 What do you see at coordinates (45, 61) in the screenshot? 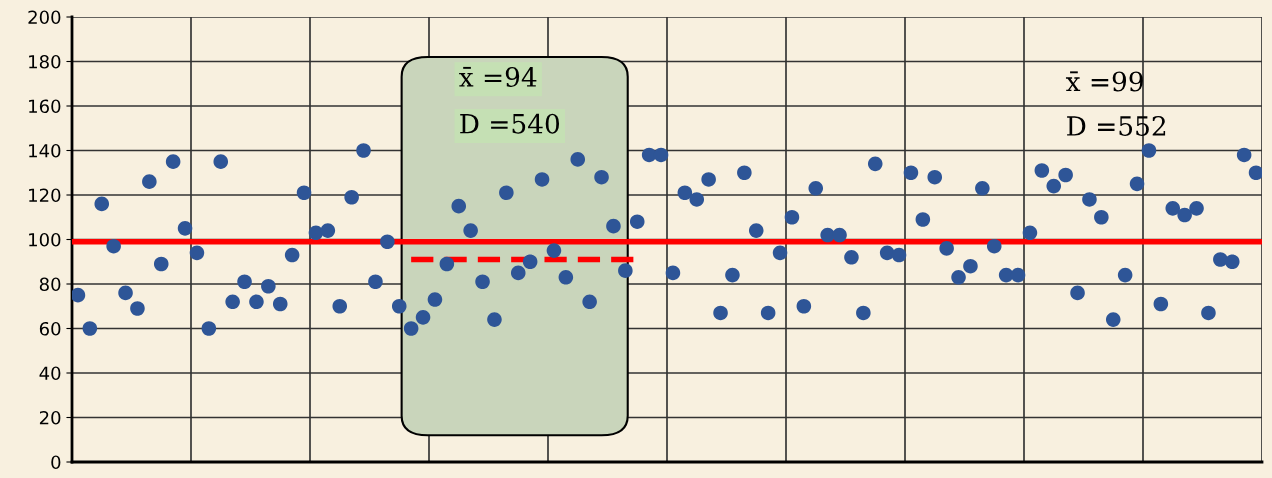
I see `y-tick-label: 180` at bounding box center [45, 61].